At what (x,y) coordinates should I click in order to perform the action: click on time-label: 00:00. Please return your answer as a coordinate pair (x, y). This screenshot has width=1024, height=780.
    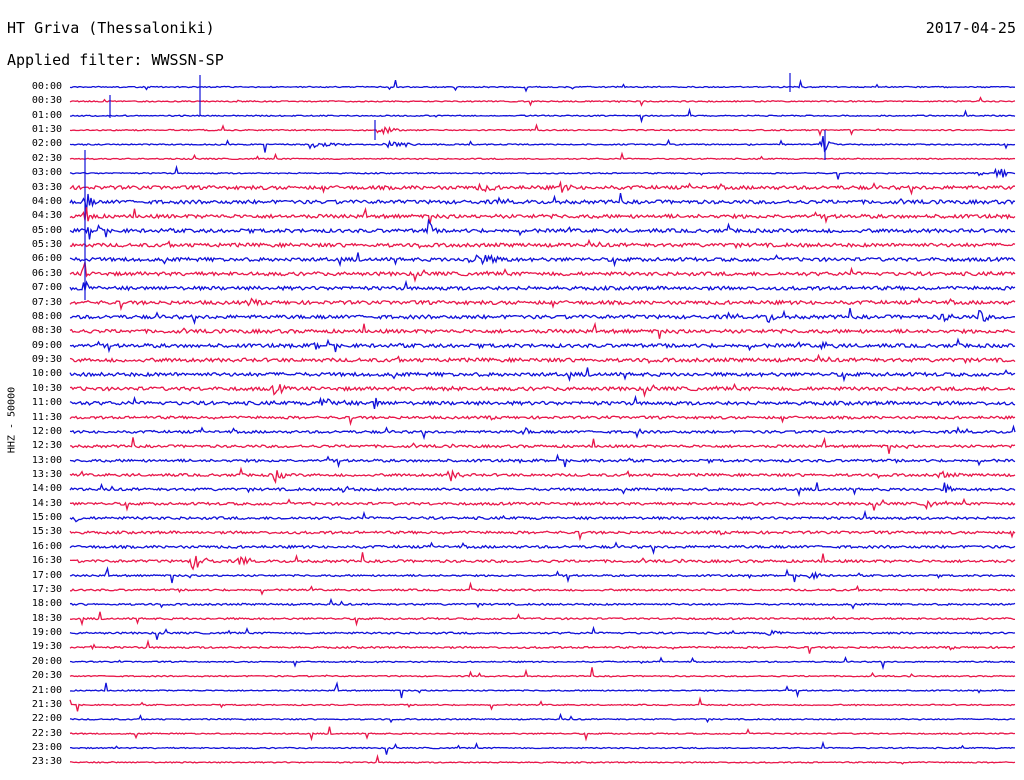
    Looking at the image, I should click on (46, 86).